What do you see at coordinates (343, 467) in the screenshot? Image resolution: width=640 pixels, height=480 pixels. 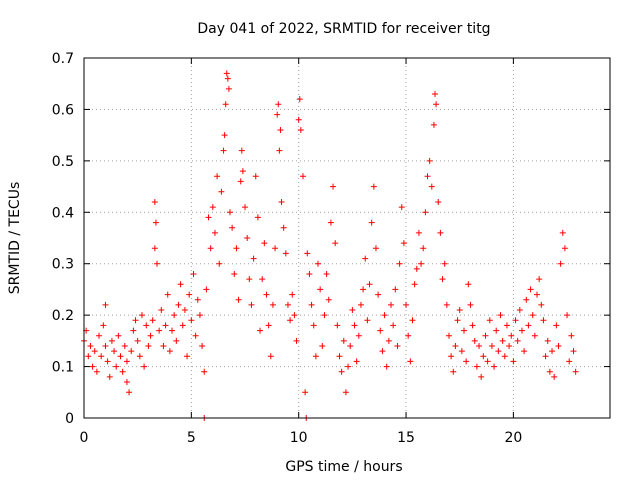 I see `x-axis-label: GPS time / hours` at bounding box center [343, 467].